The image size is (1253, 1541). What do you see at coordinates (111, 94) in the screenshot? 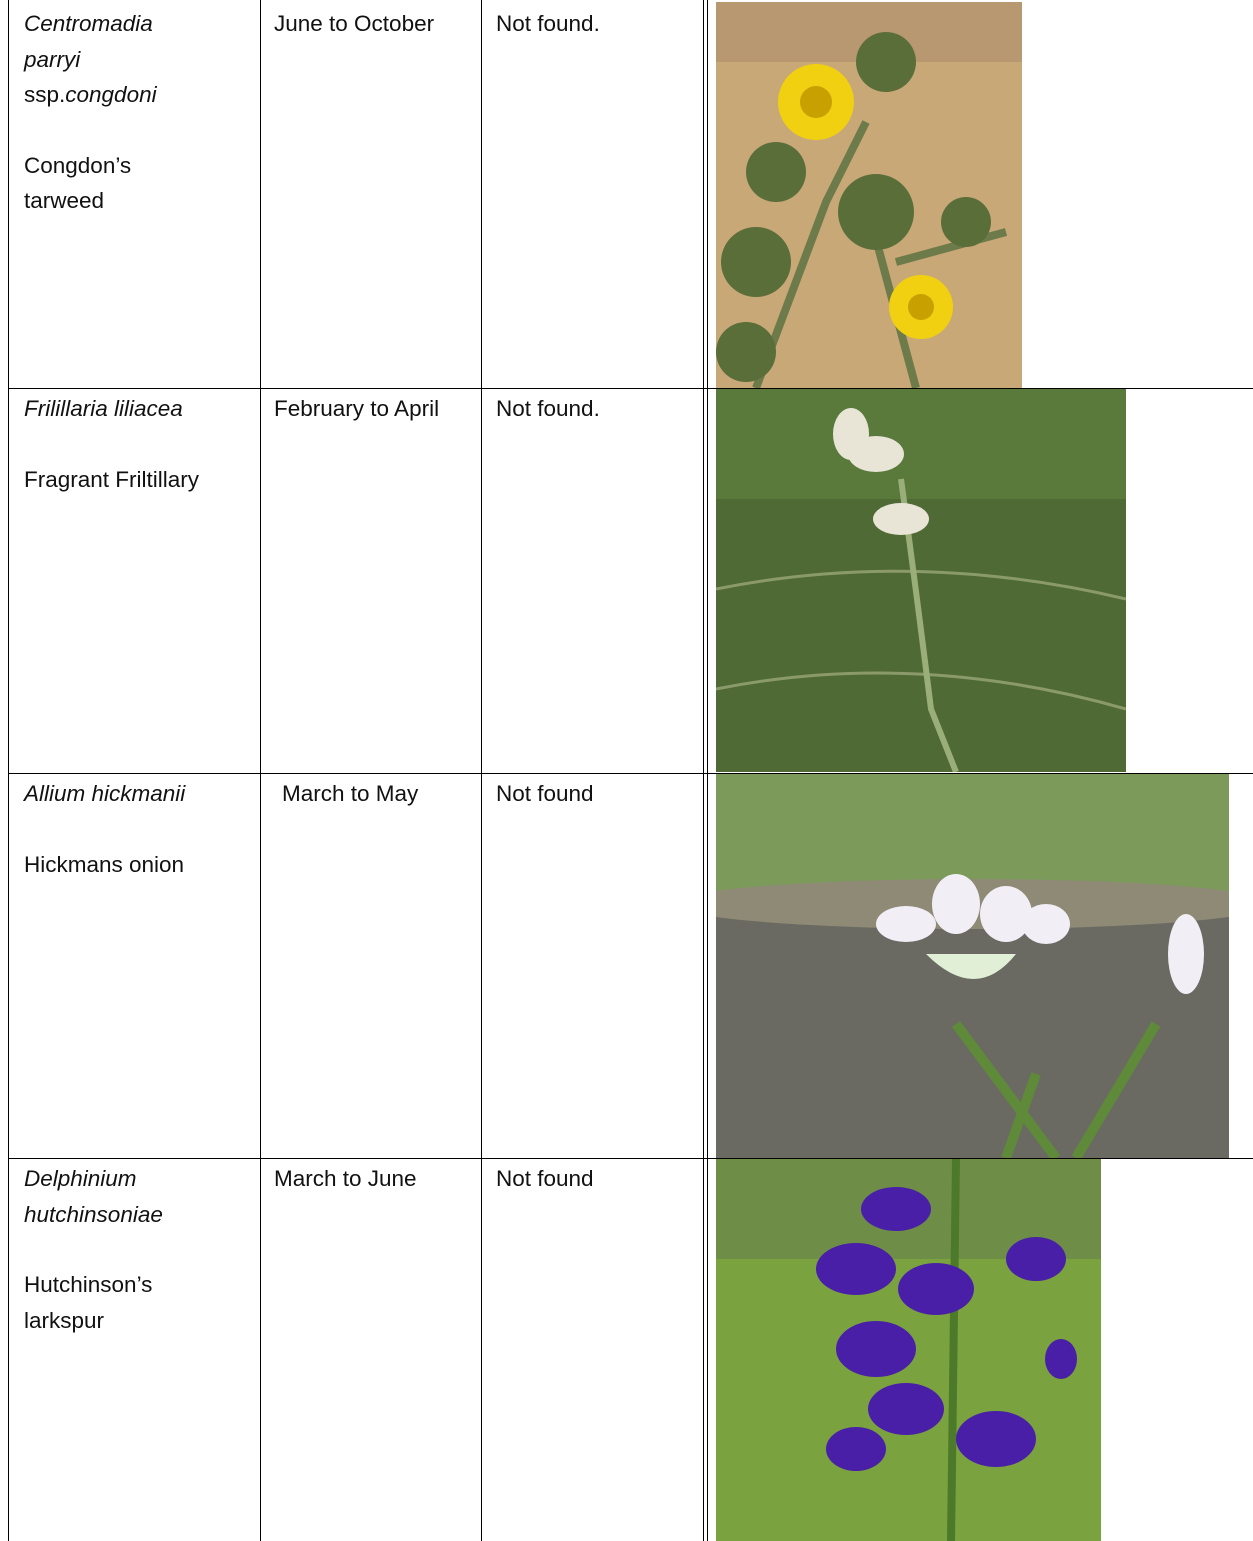
I see `subspecies: congdoni` at bounding box center [111, 94].